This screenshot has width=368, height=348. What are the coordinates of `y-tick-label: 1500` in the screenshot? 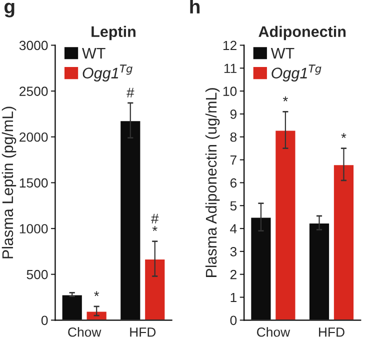 It's located at (34, 183).